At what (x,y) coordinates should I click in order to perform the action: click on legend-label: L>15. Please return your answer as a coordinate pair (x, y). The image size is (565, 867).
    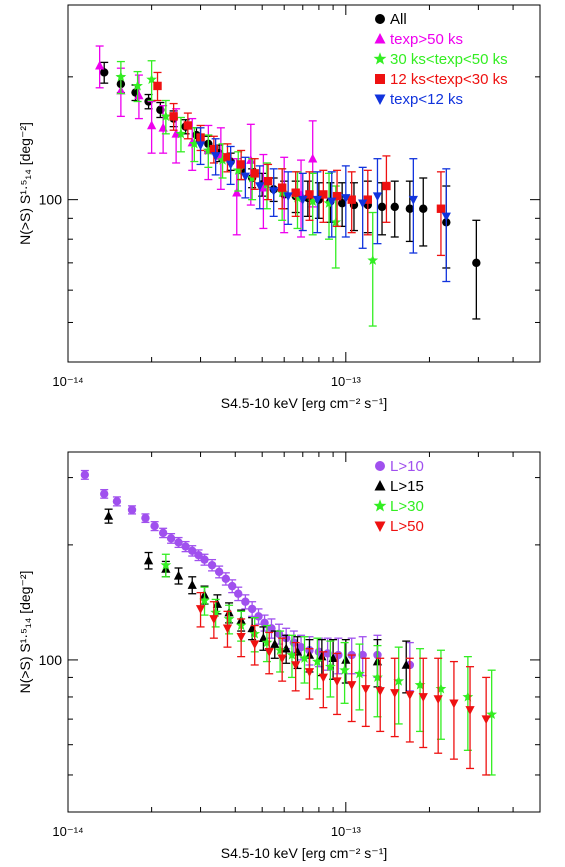
    Looking at the image, I should click on (407, 486).